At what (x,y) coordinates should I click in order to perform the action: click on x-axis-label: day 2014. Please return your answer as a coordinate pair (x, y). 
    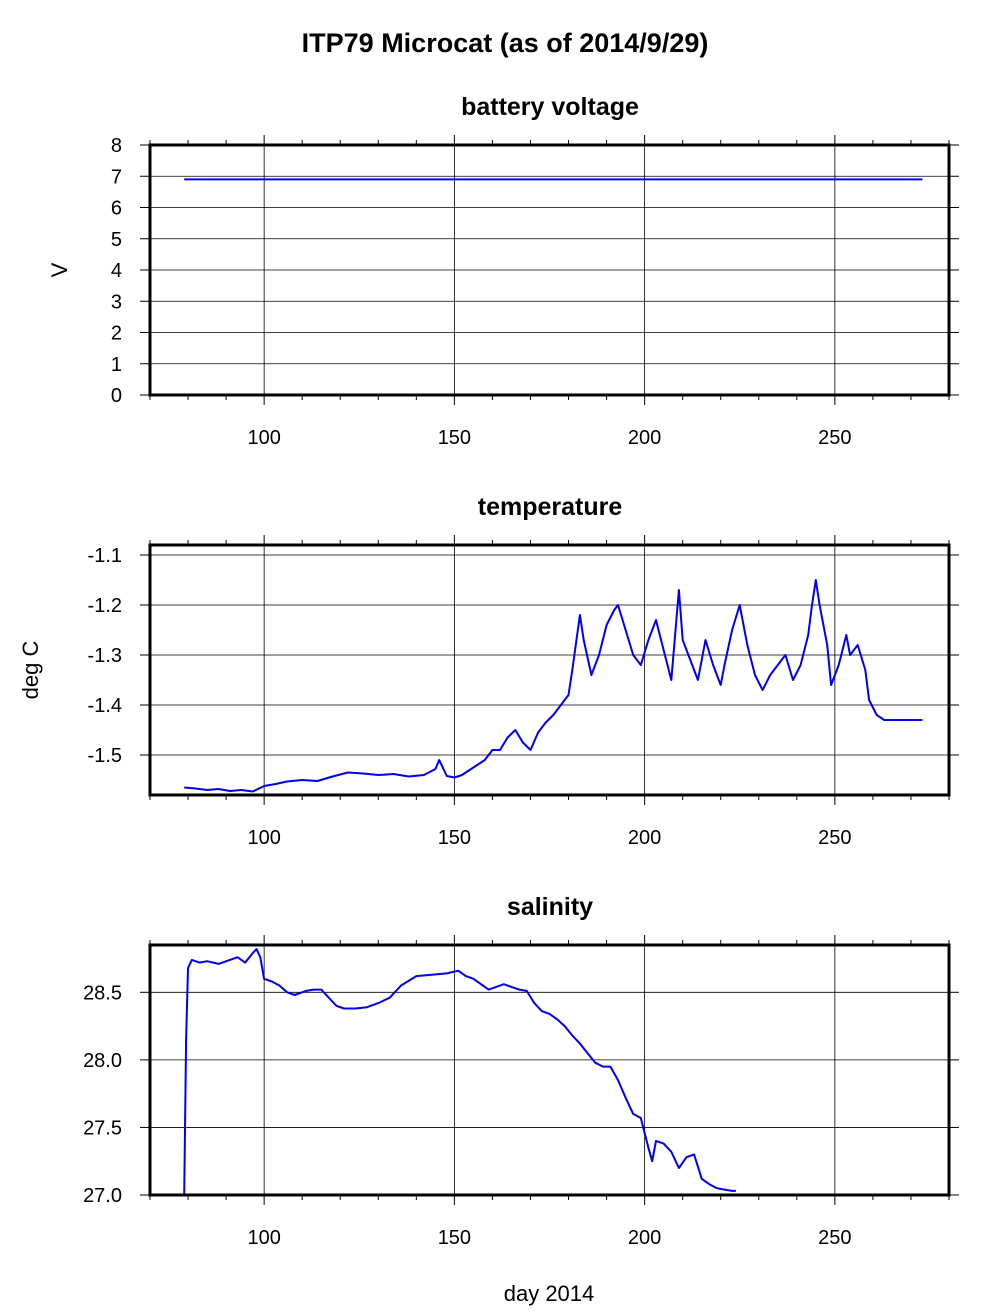
    Looking at the image, I should click on (549, 1293).